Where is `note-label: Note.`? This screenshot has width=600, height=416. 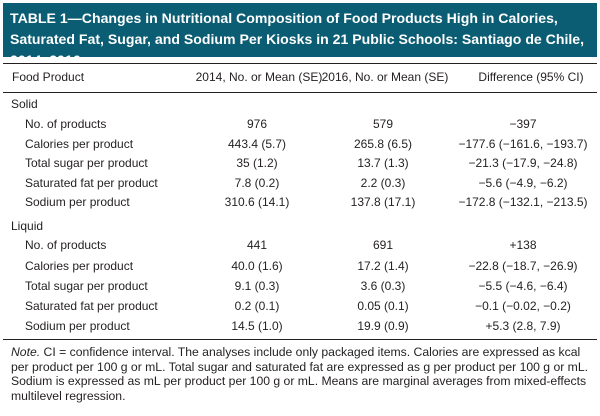
note-label: Note. is located at coordinates (26, 352).